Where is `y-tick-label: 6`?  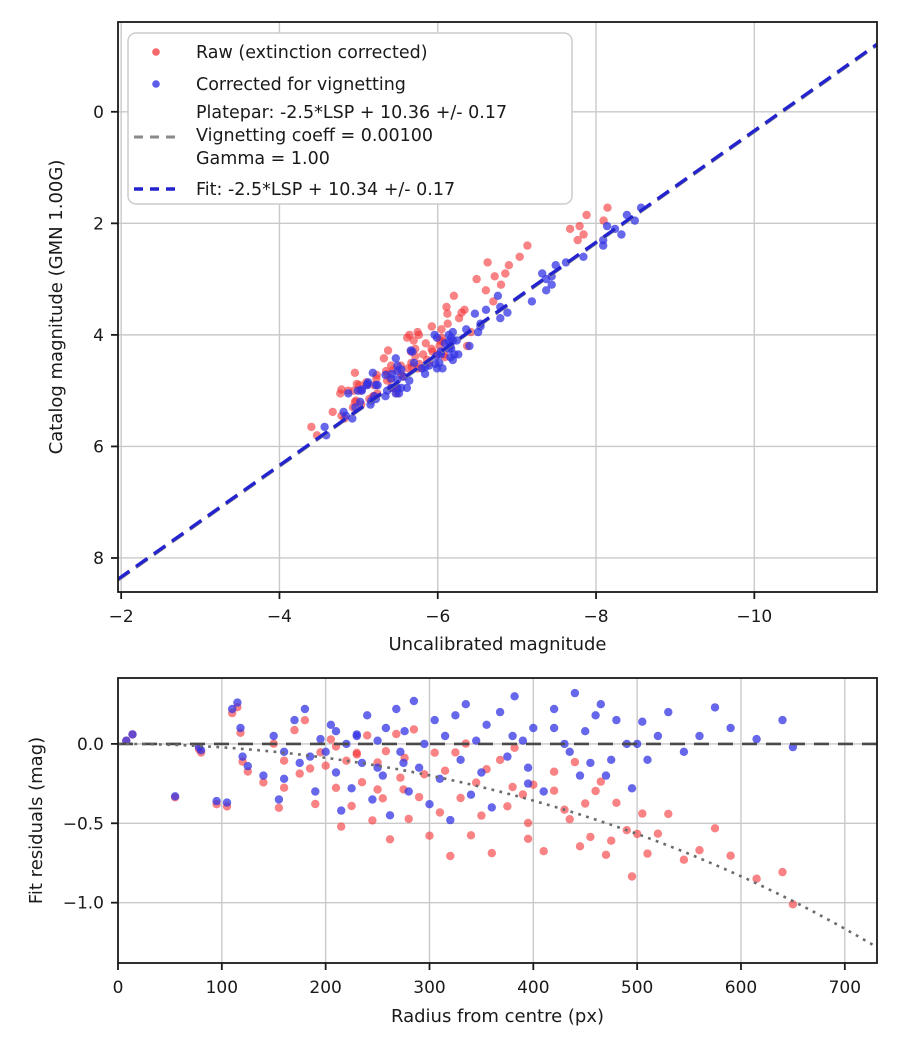 y-tick-label: 6 is located at coordinates (98, 447).